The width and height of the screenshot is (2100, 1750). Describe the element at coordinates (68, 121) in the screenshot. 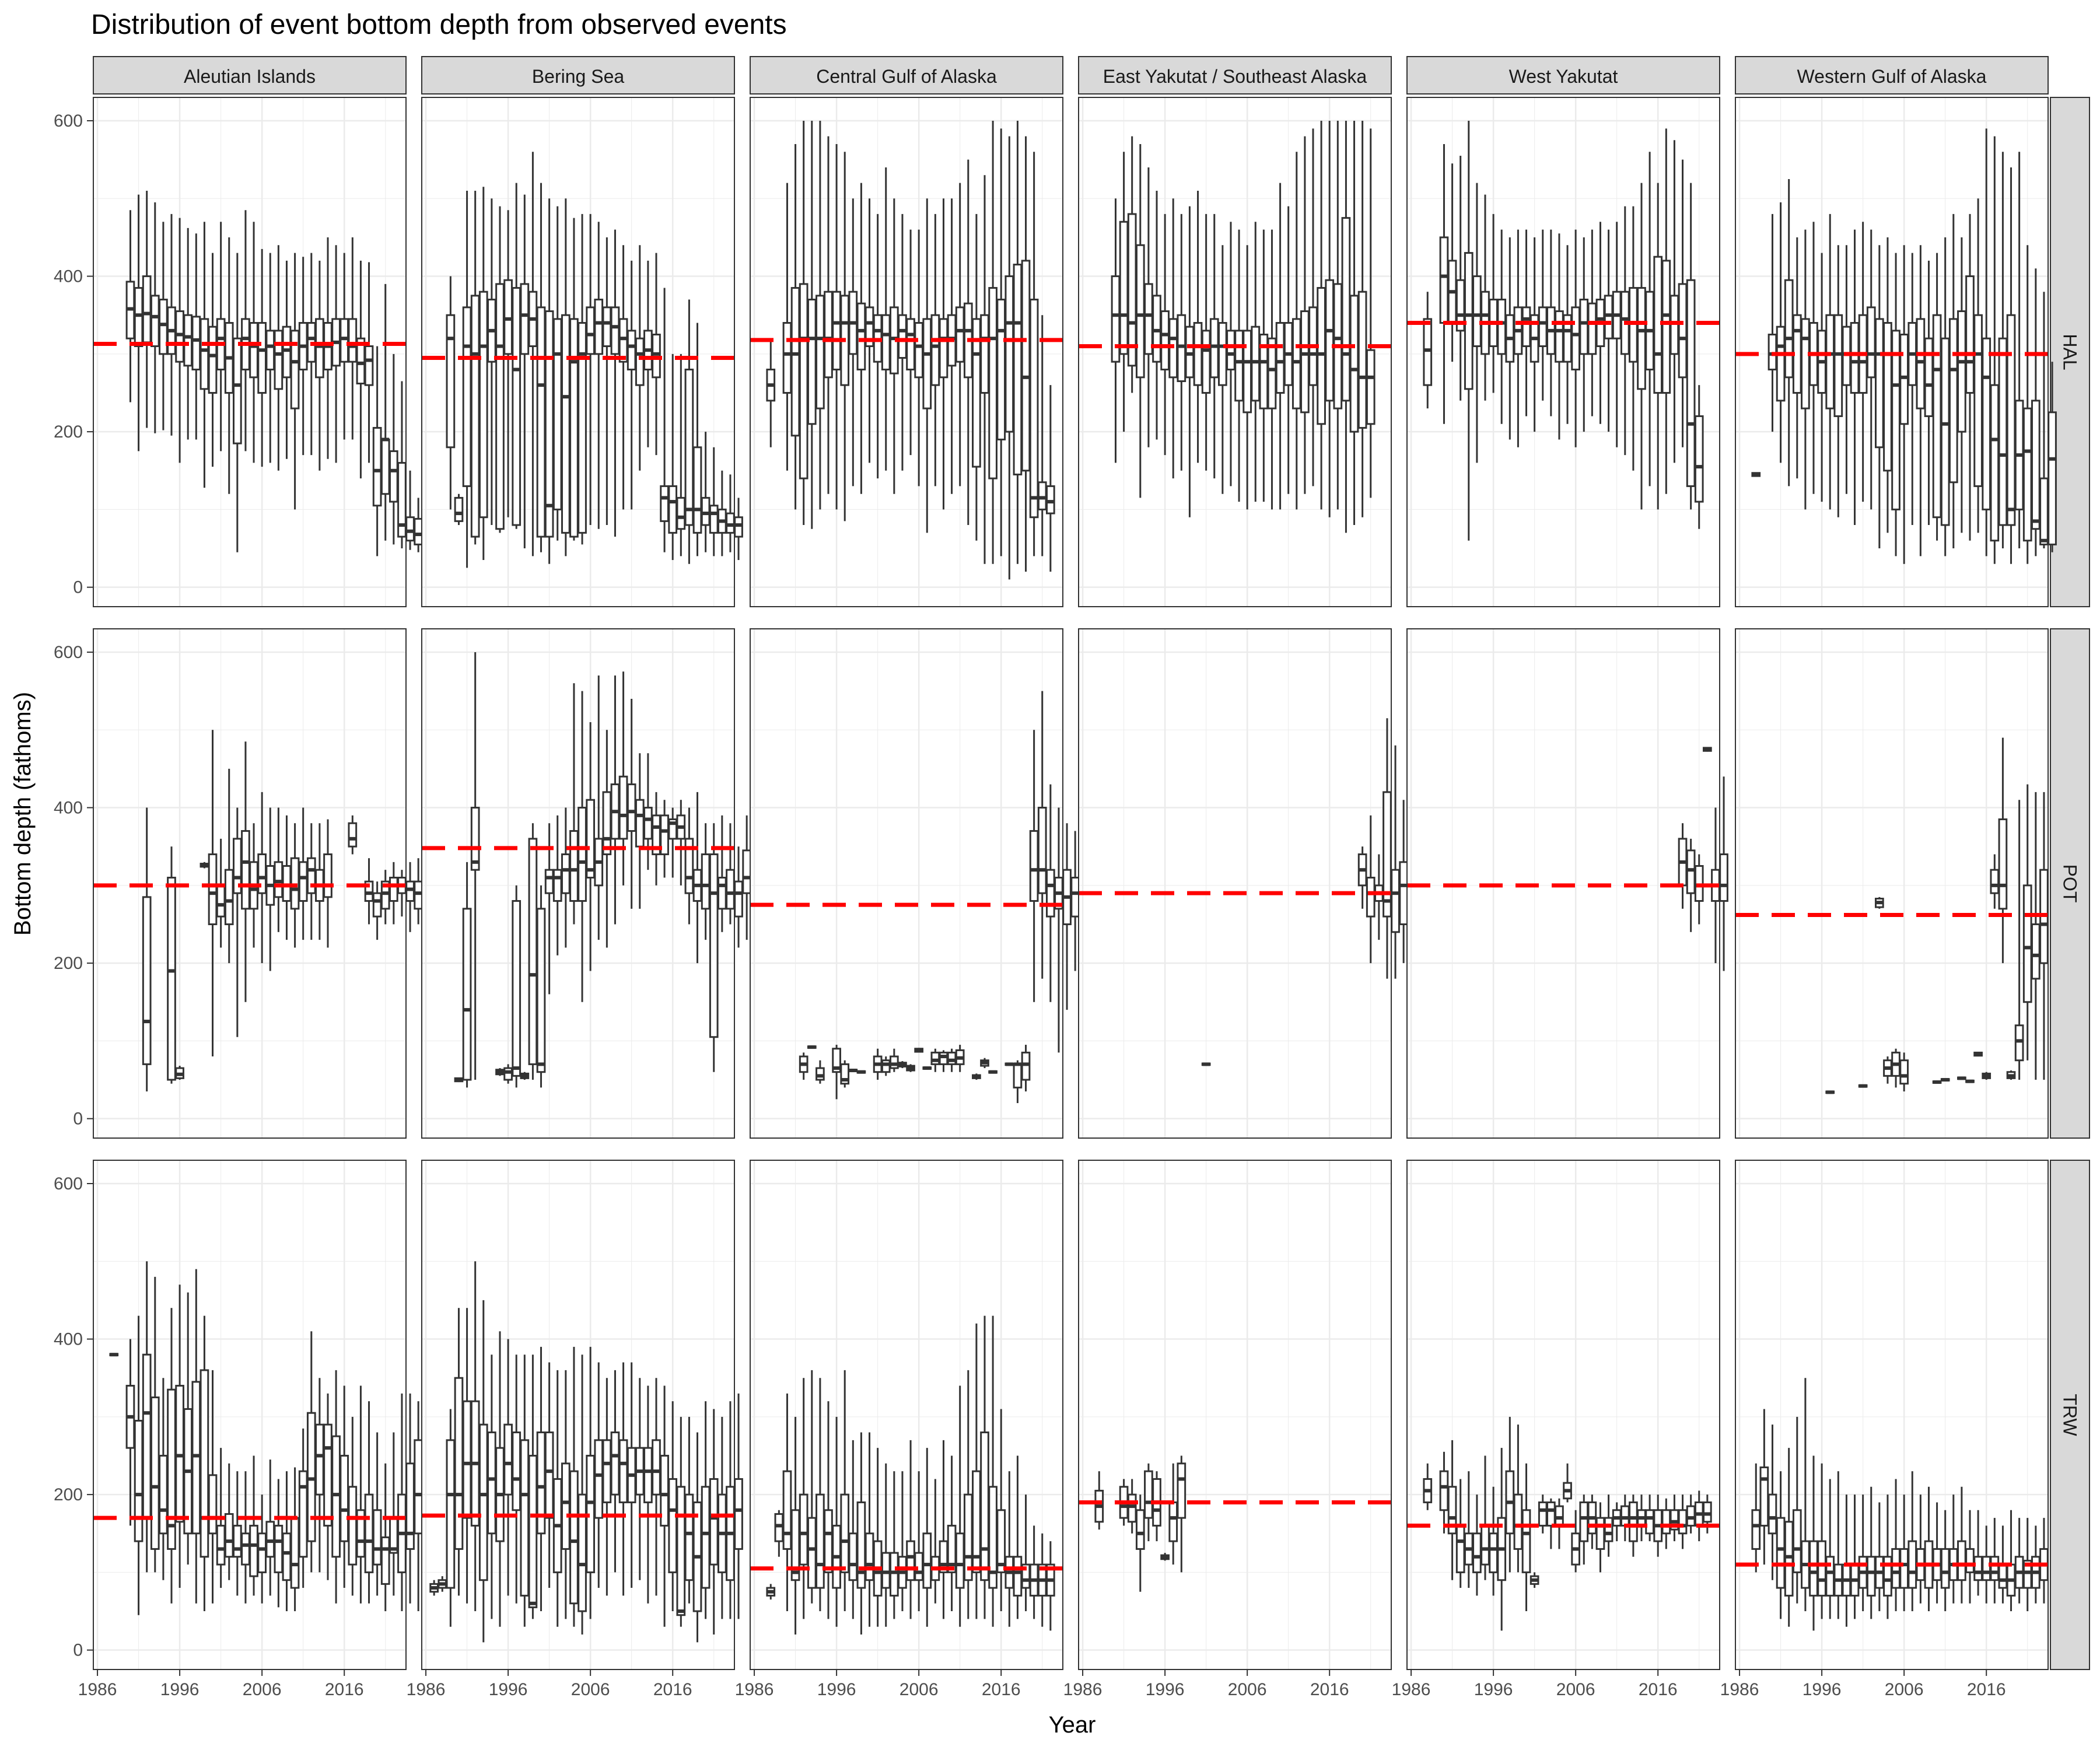

I see `y-tick-label: 600` at that location.